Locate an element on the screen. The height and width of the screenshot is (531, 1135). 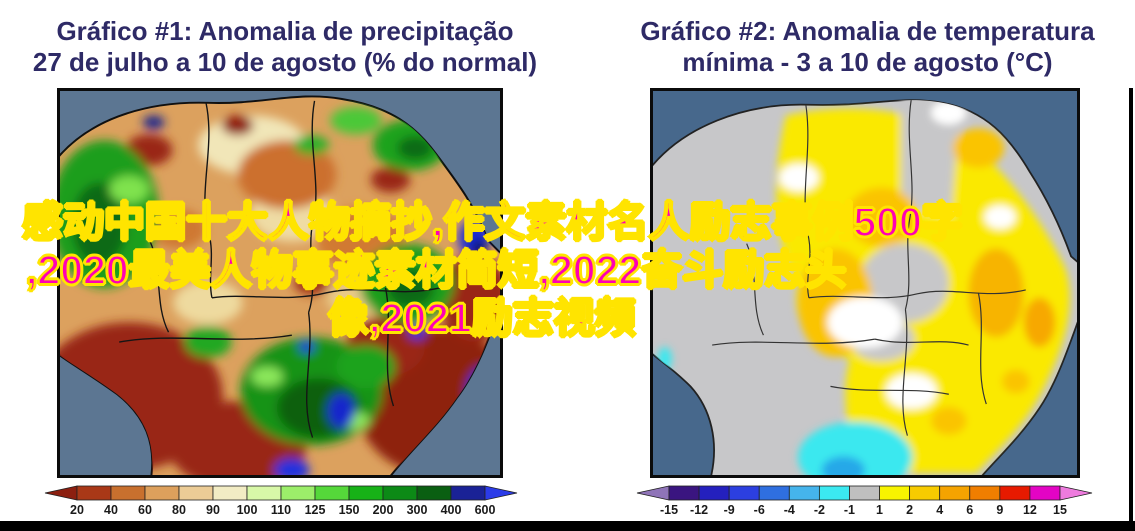
colorbar-tick-label: 400 is located at coordinates (451, 510).